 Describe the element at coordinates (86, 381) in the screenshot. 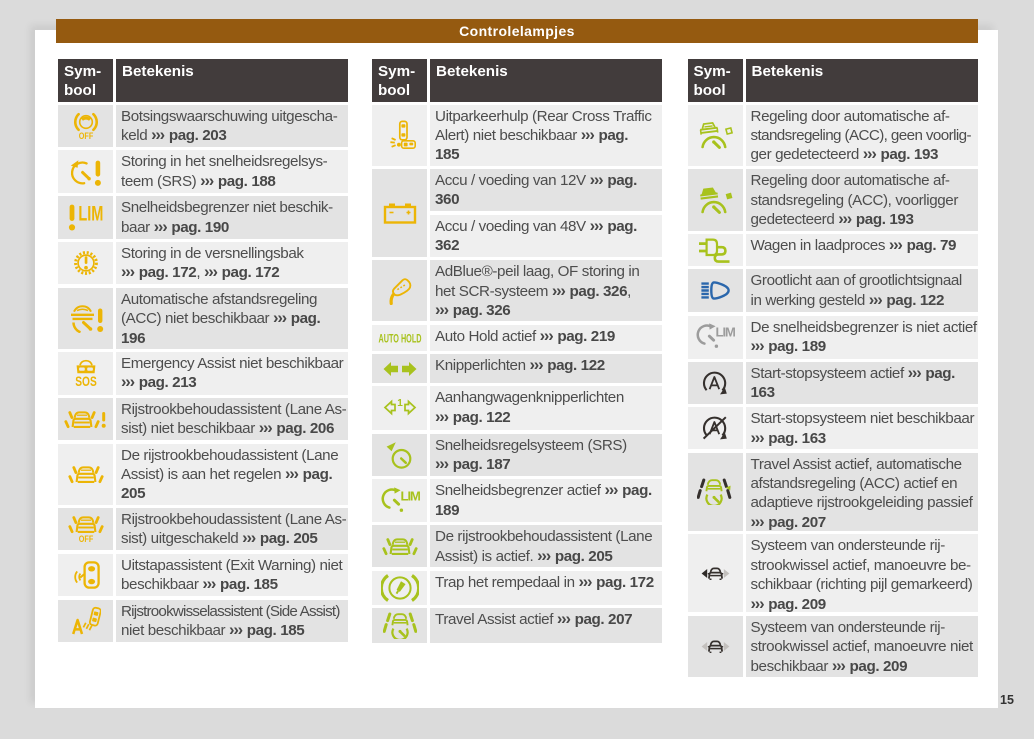

I see `svg-text: SOS` at that location.